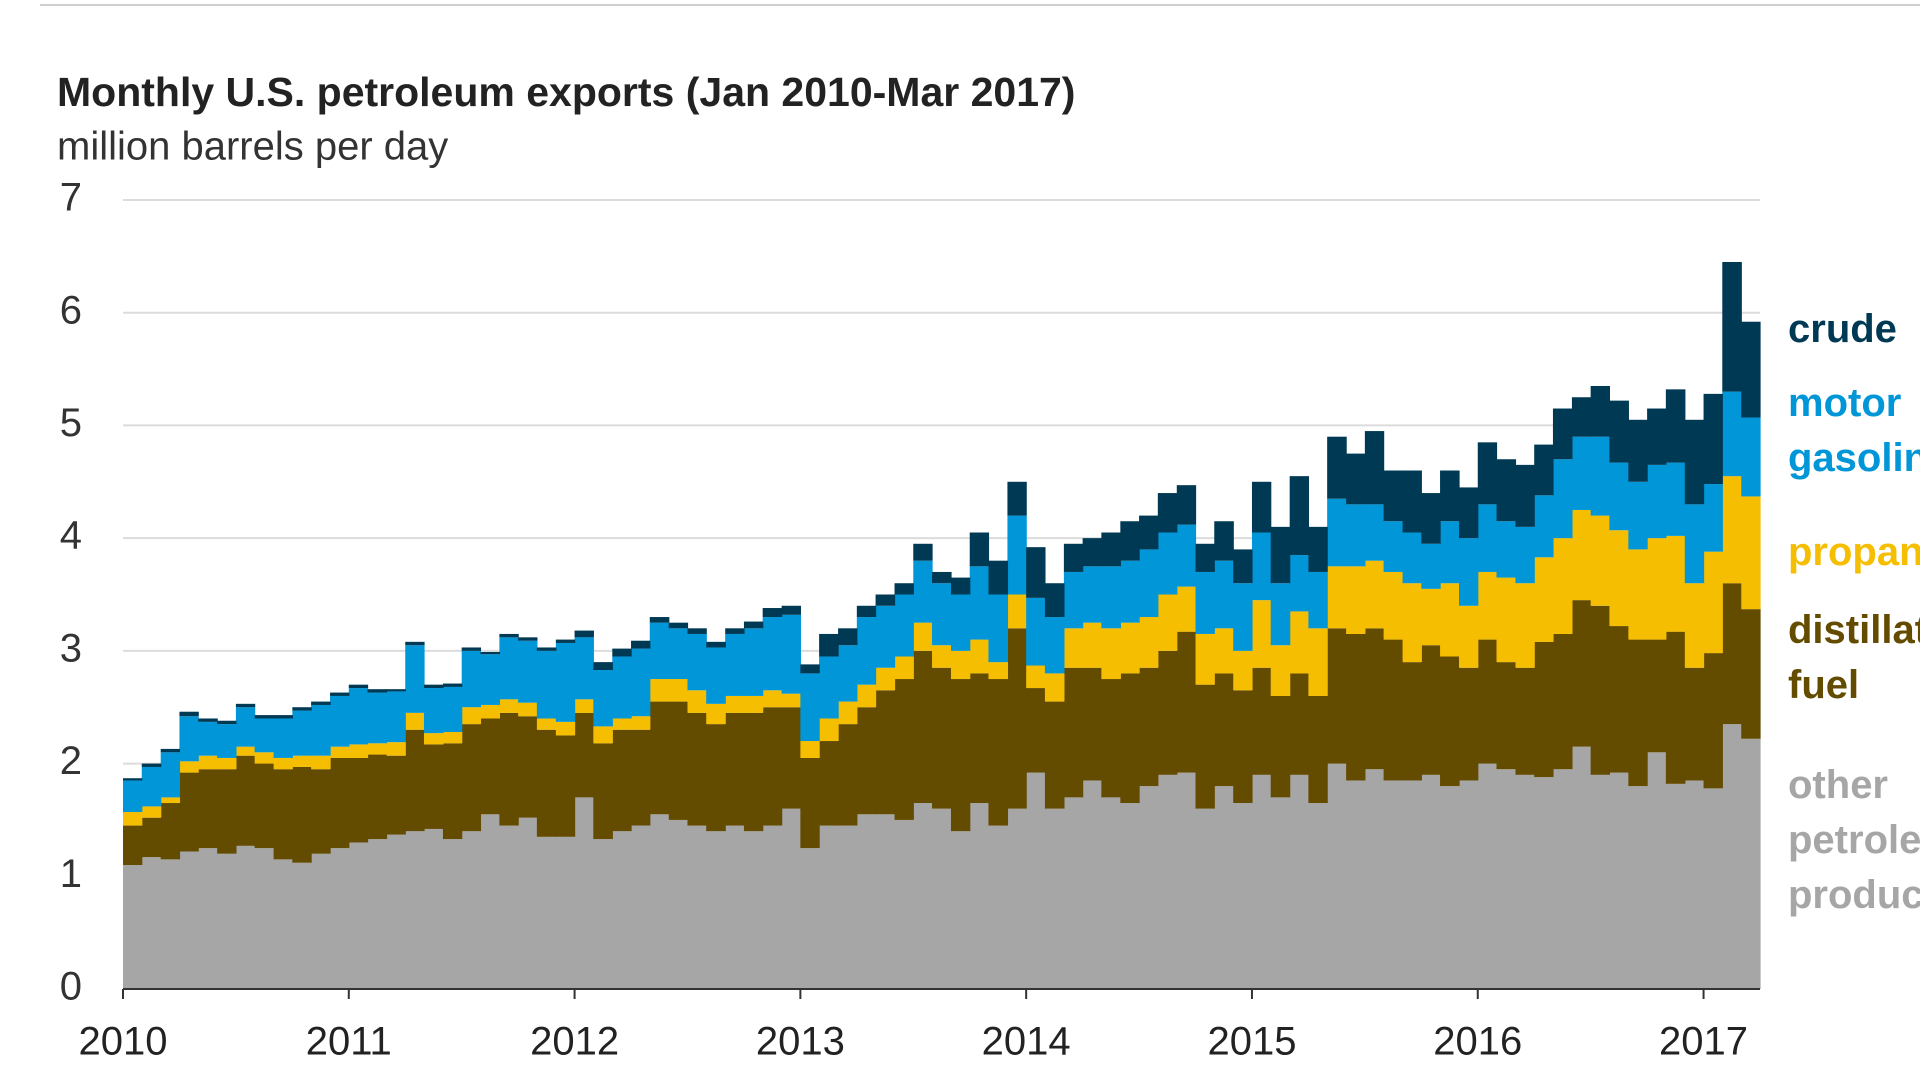 Image resolution: width=1920 pixels, height=1085 pixels. What do you see at coordinates (71, 423) in the screenshot?
I see `y-tick-label: 5` at bounding box center [71, 423].